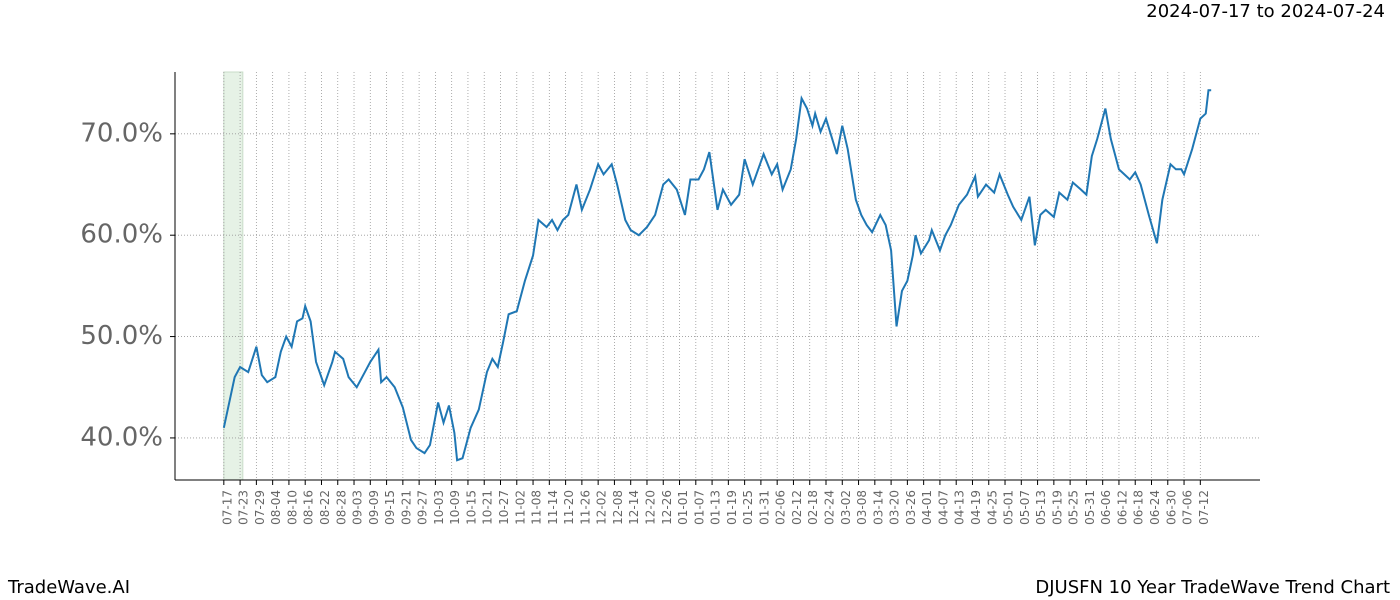  I want to click on x-tick-label: 11-26, so click(585, 507).